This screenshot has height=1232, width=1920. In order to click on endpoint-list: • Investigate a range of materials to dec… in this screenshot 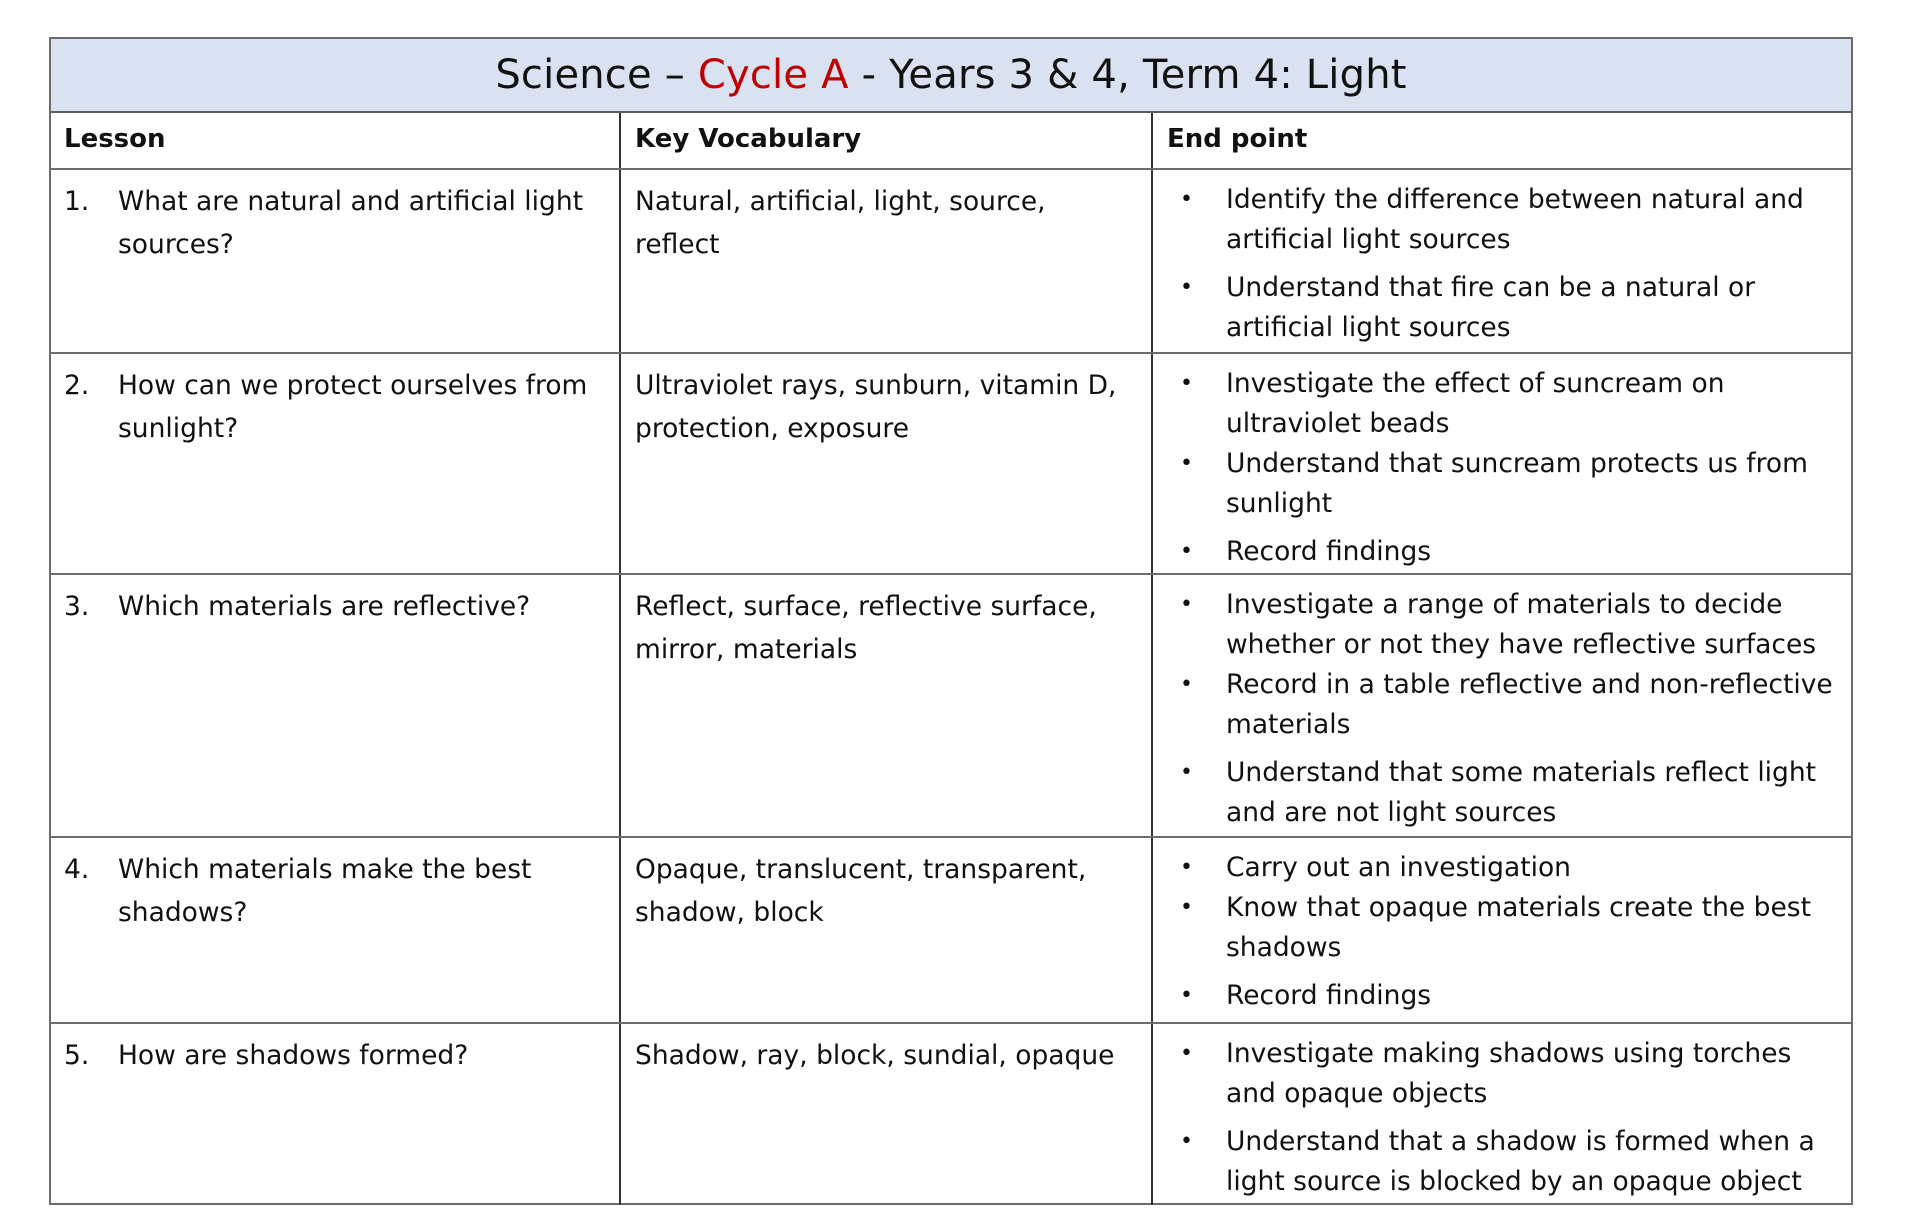, I will do `click(1503, 704)`.